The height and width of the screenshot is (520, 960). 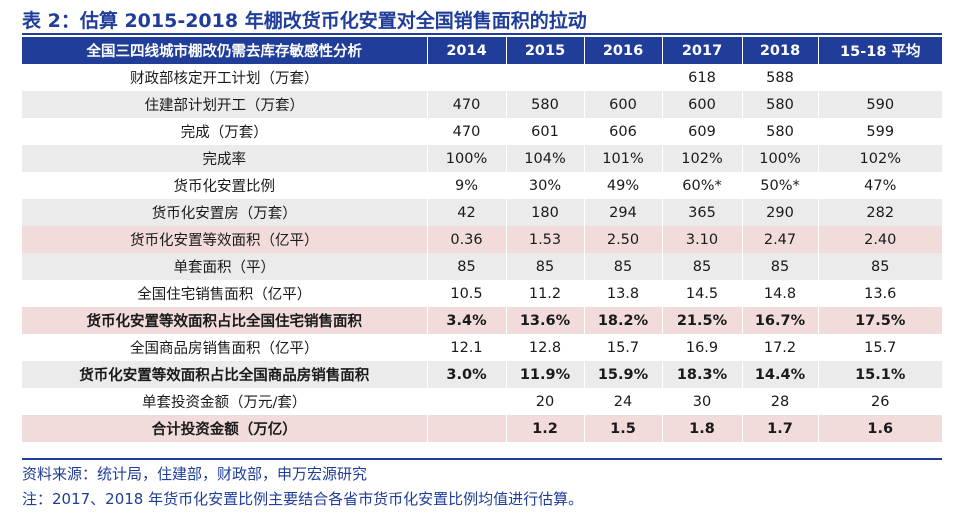 I want to click on value-cell: 42, so click(x=466, y=212).